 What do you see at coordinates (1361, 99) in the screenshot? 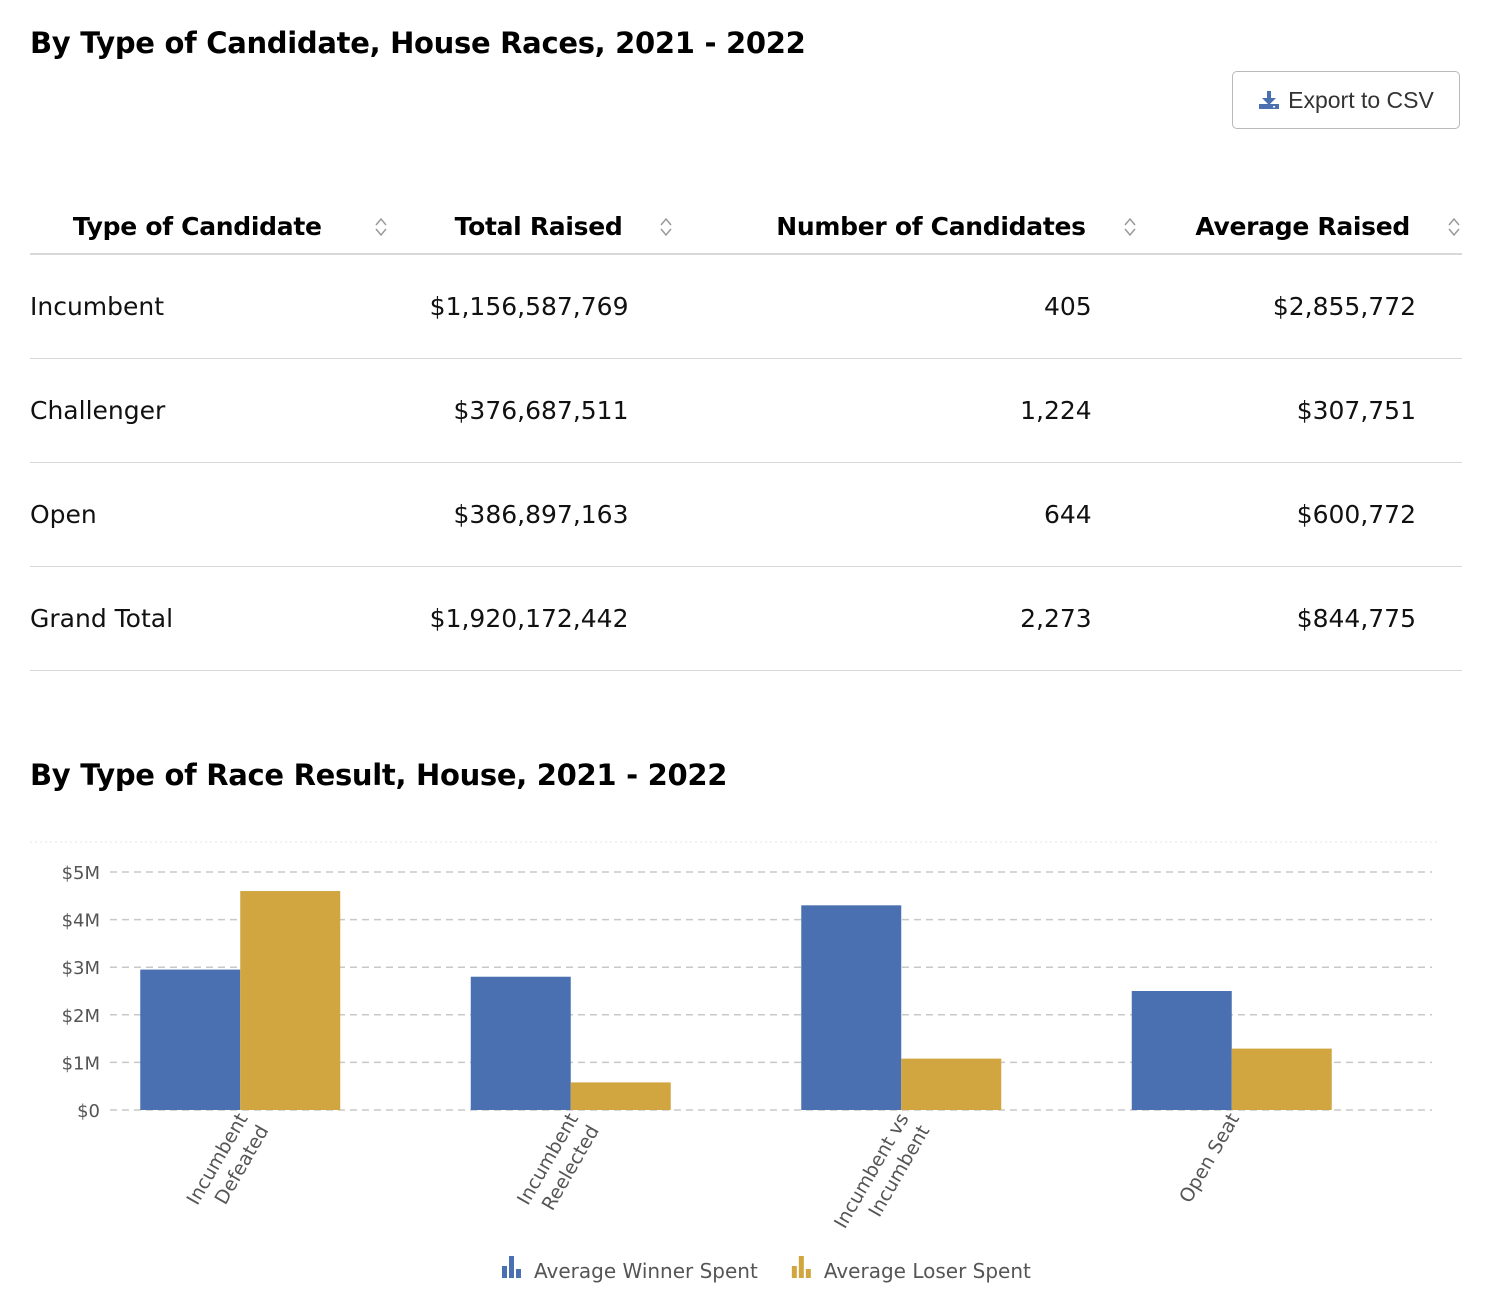
I see `export-csv-label: Export to CSV` at bounding box center [1361, 99].